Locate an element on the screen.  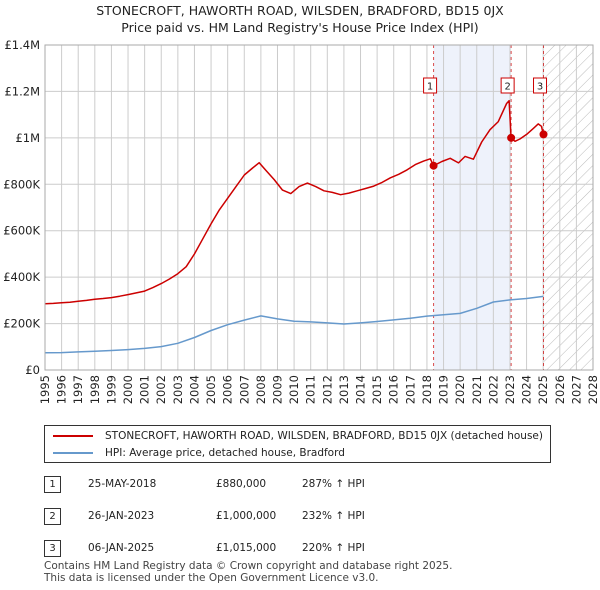
x-tick-label: 1996 is located at coordinates (62, 389).